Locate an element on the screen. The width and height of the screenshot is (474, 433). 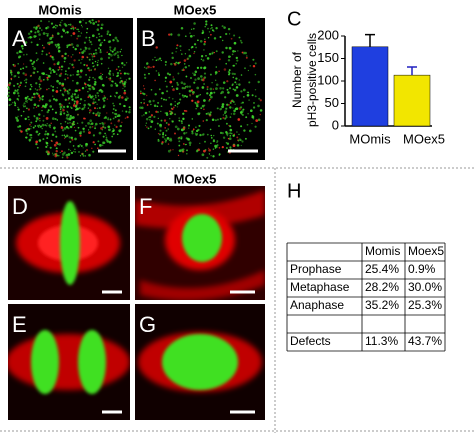
table-cell: Metaphase is located at coordinates (320, 287).